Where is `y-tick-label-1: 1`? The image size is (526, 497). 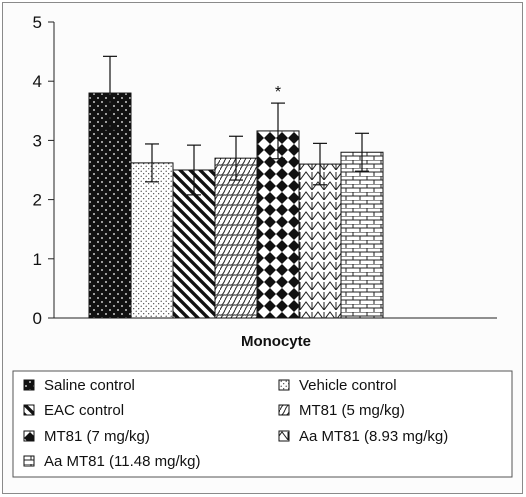
y-tick-label-1: 1 is located at coordinates (37, 259).